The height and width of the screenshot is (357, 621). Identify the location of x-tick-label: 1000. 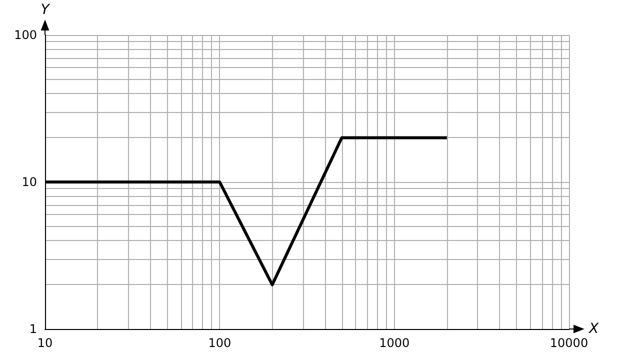
(394, 343).